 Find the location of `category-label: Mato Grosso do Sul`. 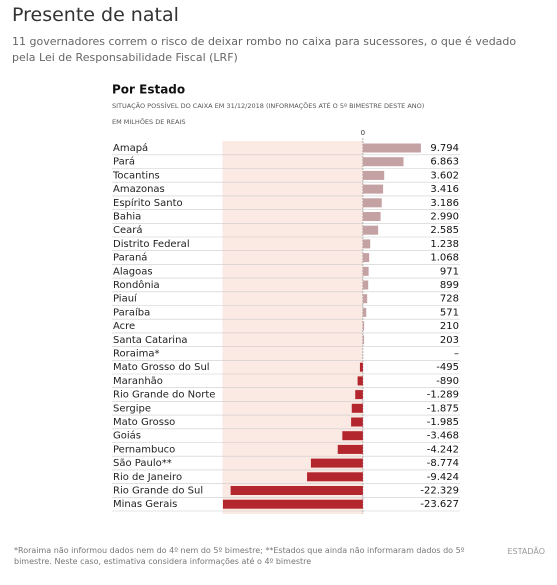

category-label: Mato Grosso do Sul is located at coordinates (161, 367).